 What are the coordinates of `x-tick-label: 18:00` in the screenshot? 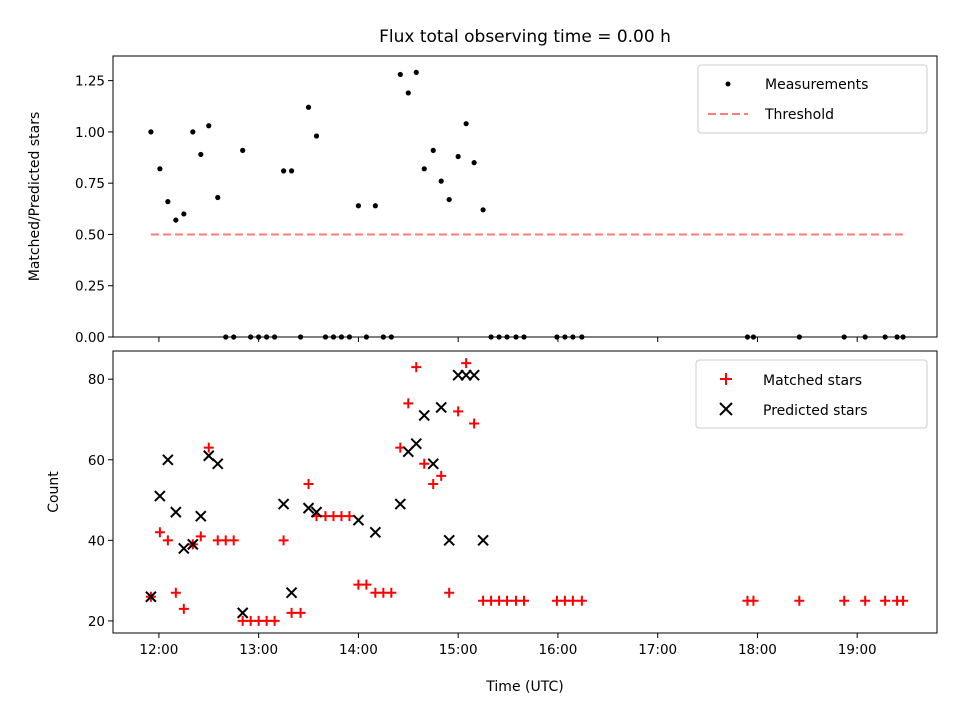 It's located at (757, 650).